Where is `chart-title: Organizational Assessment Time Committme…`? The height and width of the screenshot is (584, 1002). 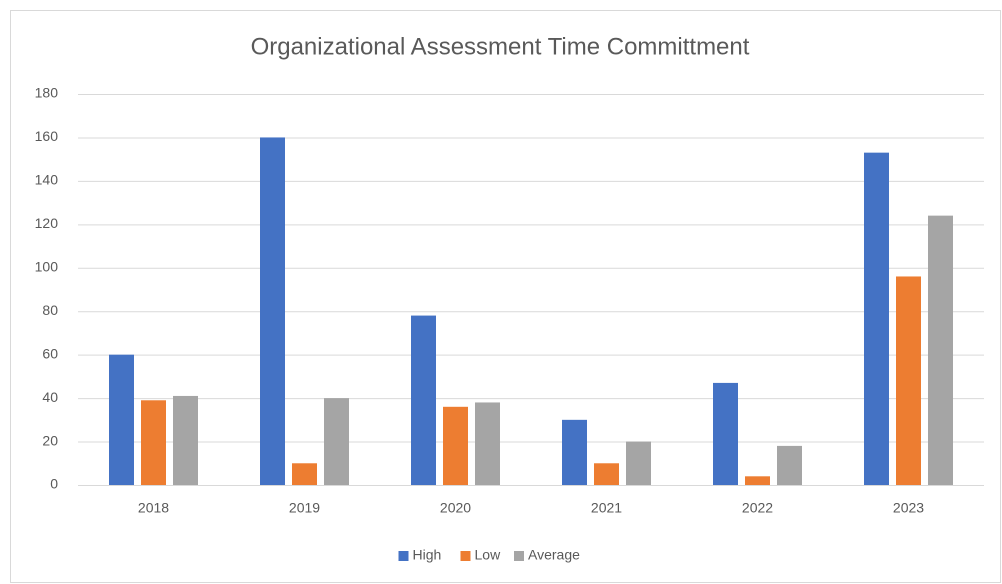 chart-title: Organizational Assessment Time Committme… is located at coordinates (500, 46).